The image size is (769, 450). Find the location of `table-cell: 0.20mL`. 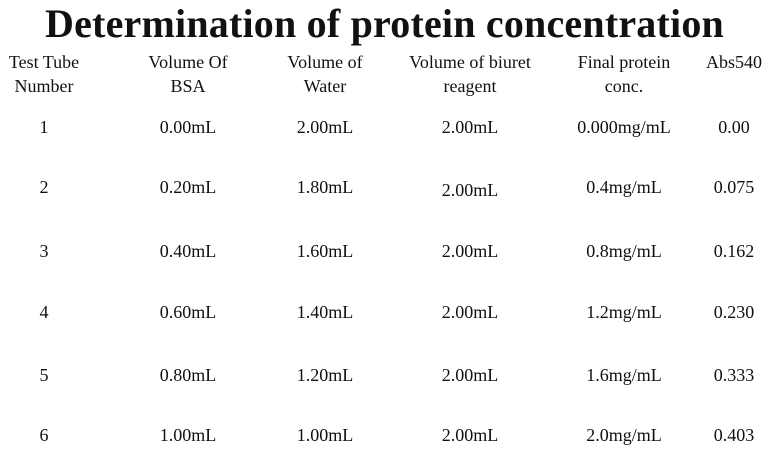

table-cell: 0.20mL is located at coordinates (188, 187).